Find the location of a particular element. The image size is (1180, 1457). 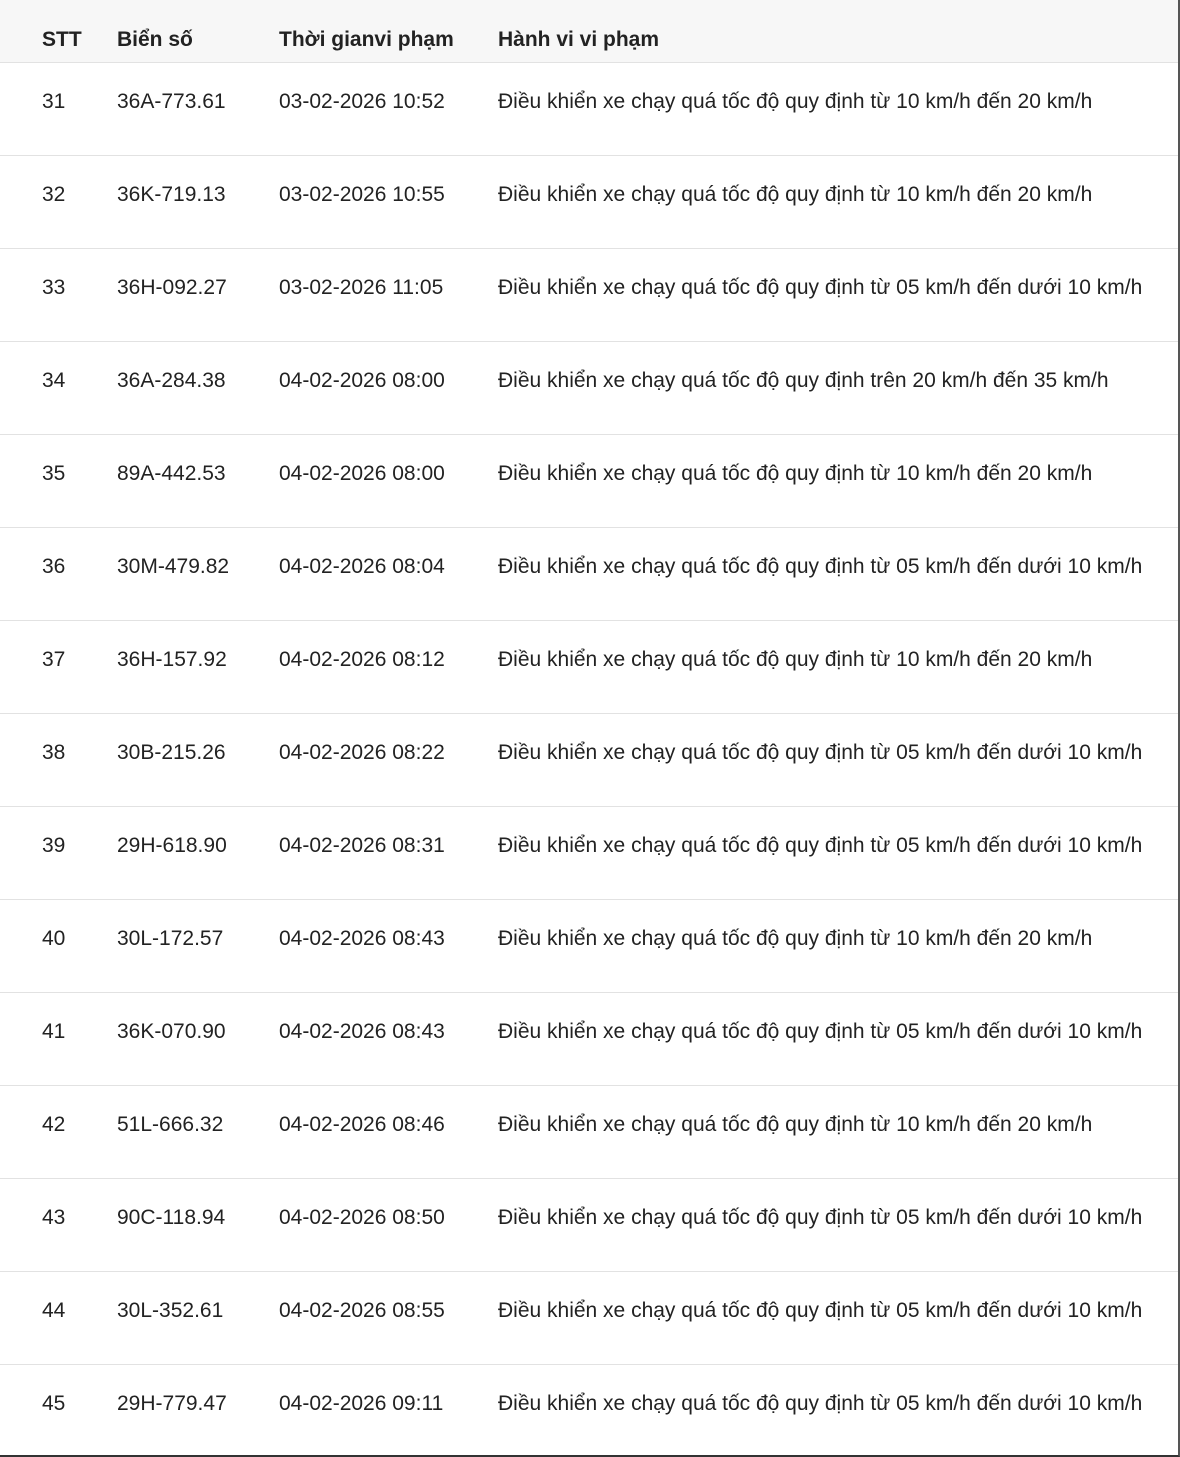

cell-time: 03-02-2026 11:05 is located at coordinates (361, 287).